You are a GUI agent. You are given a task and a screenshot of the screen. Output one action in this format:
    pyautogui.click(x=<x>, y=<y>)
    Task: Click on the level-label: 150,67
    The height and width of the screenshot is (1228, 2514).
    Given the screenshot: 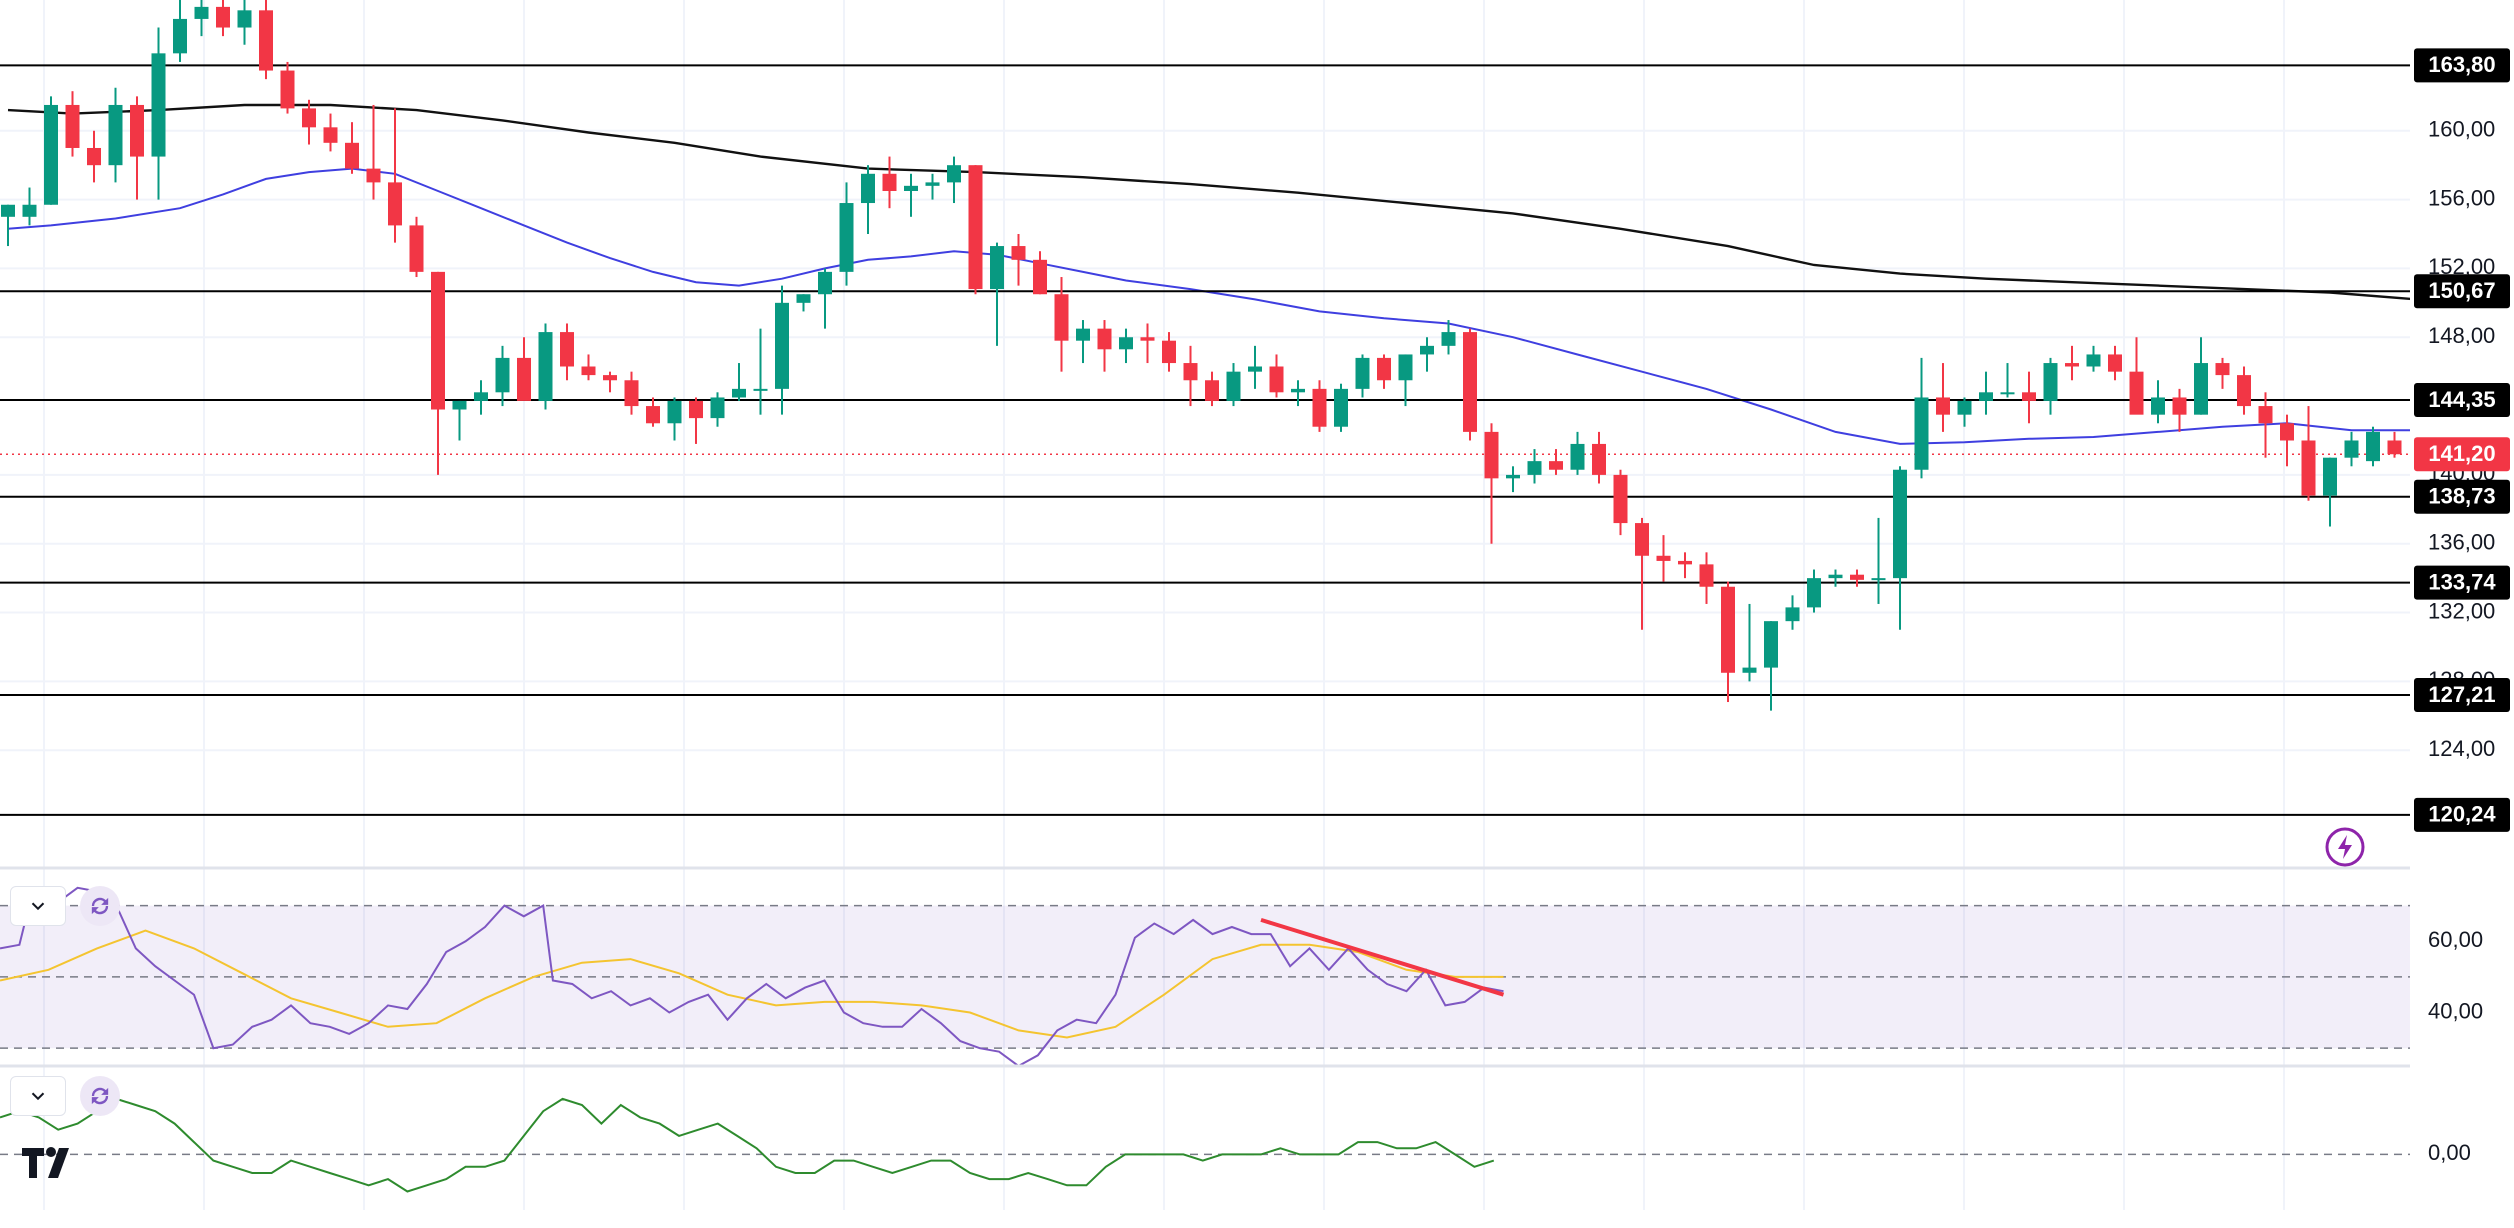 What is the action you would take?
    pyautogui.click(x=2461, y=290)
    